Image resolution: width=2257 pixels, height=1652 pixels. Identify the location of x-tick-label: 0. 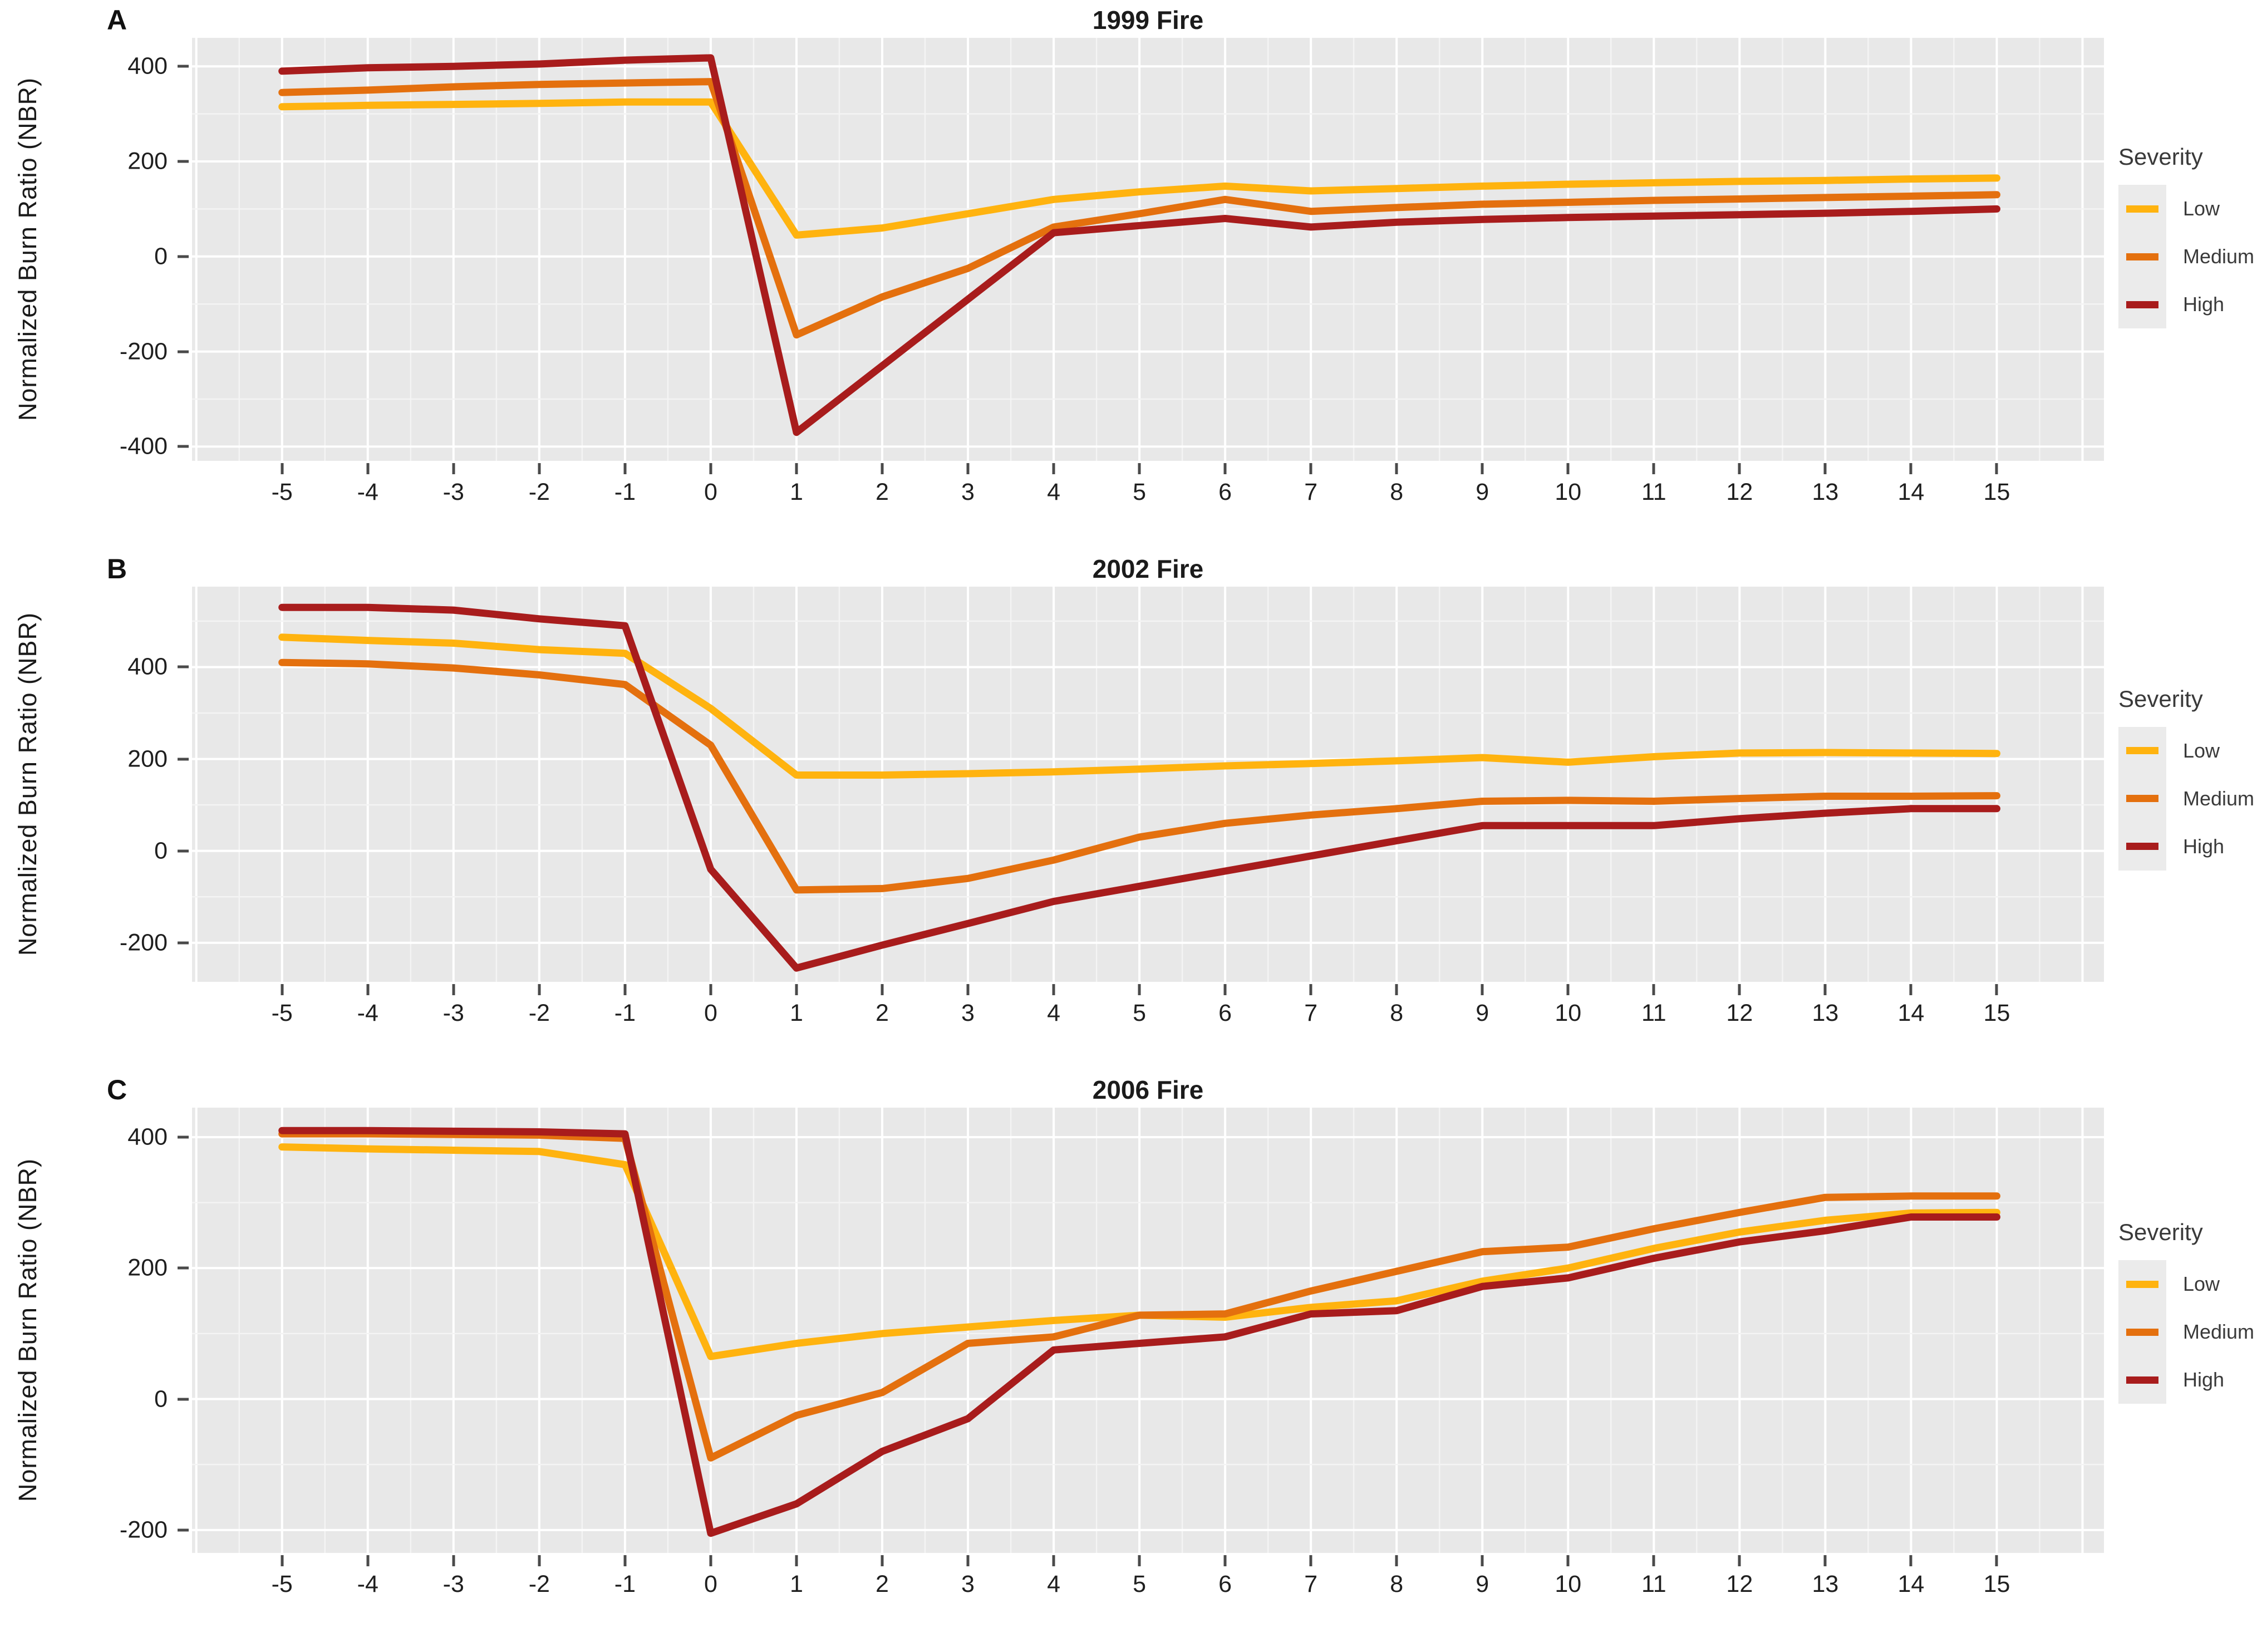
(710, 492).